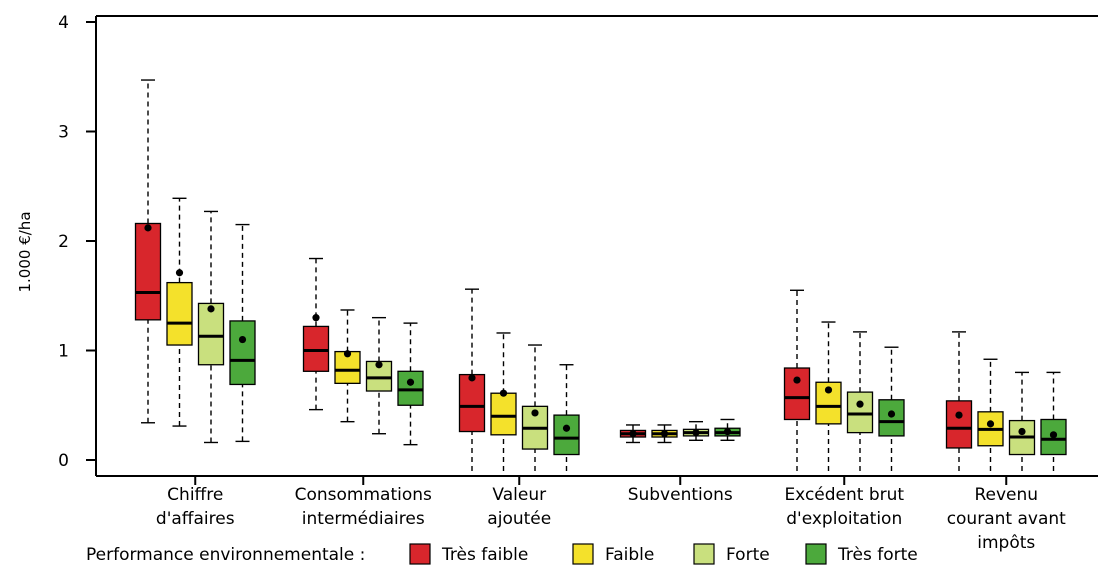 This screenshot has height=566, width=1102. Describe the element at coordinates (519, 519) in the screenshot. I see `x-category-label: ajoutée` at that location.